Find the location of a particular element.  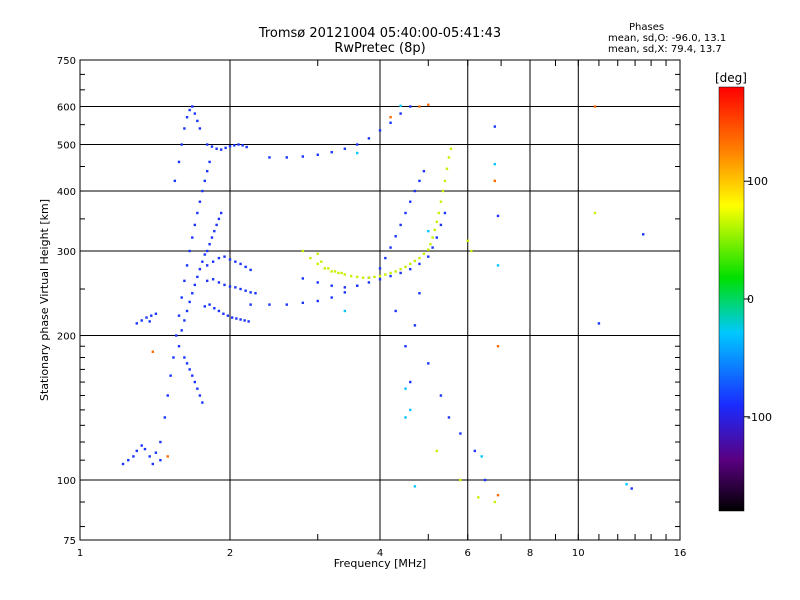

y-tick-label: 500 is located at coordinates (66, 146).